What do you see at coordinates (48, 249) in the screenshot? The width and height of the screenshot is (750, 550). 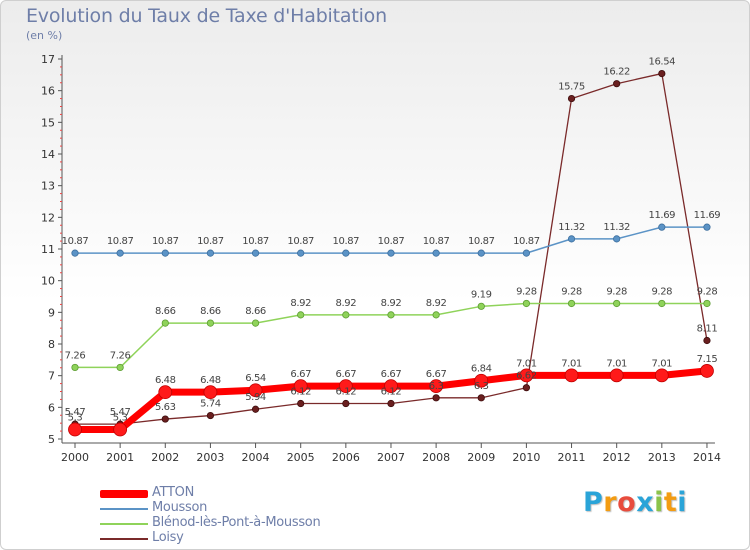 I see `y-tick-label: 11` at bounding box center [48, 249].